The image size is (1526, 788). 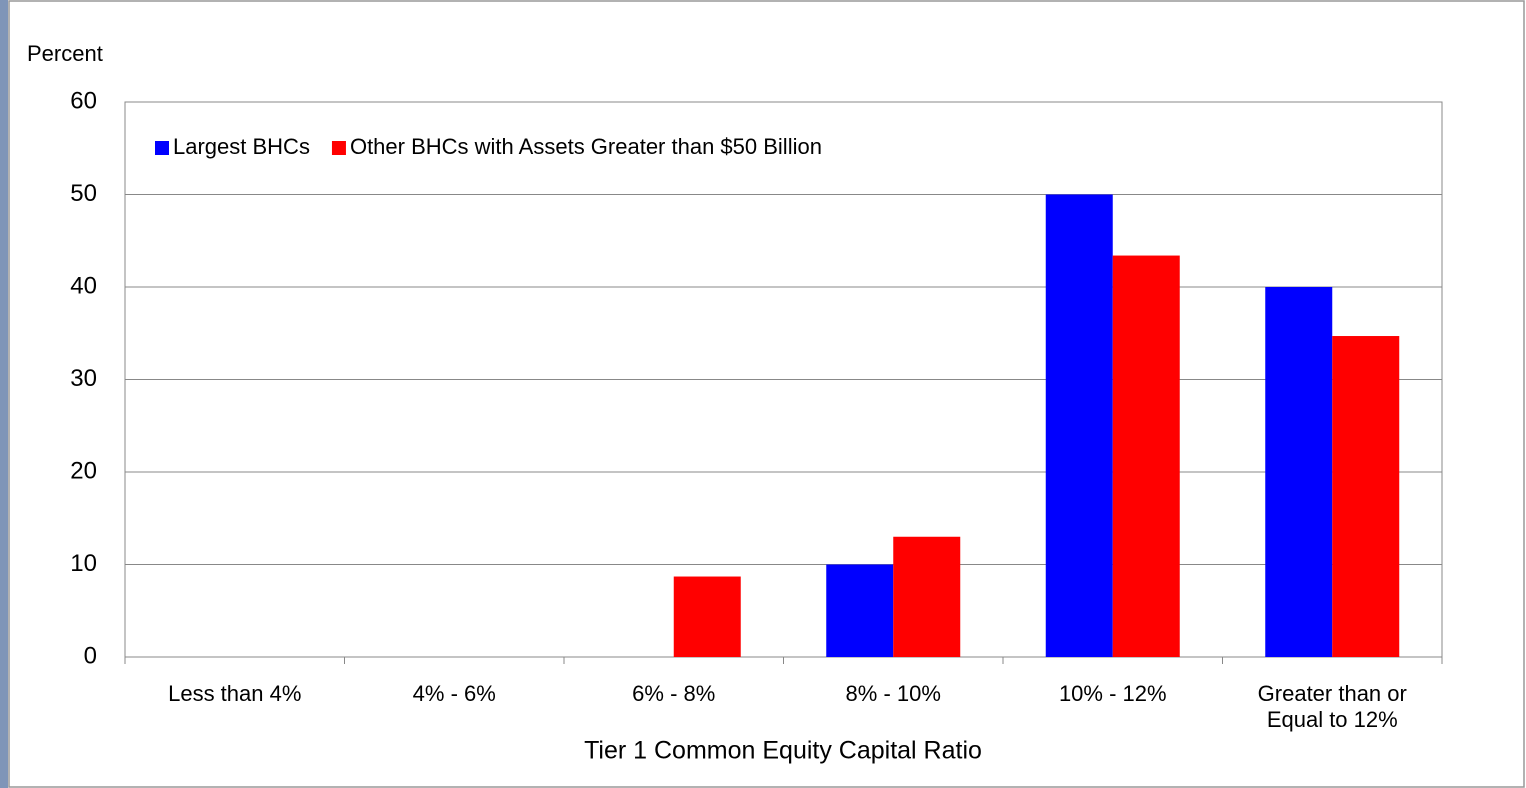 What do you see at coordinates (783, 751) in the screenshot?
I see `x-axis-title: Tier 1 Common Equity Capital Ratio` at bounding box center [783, 751].